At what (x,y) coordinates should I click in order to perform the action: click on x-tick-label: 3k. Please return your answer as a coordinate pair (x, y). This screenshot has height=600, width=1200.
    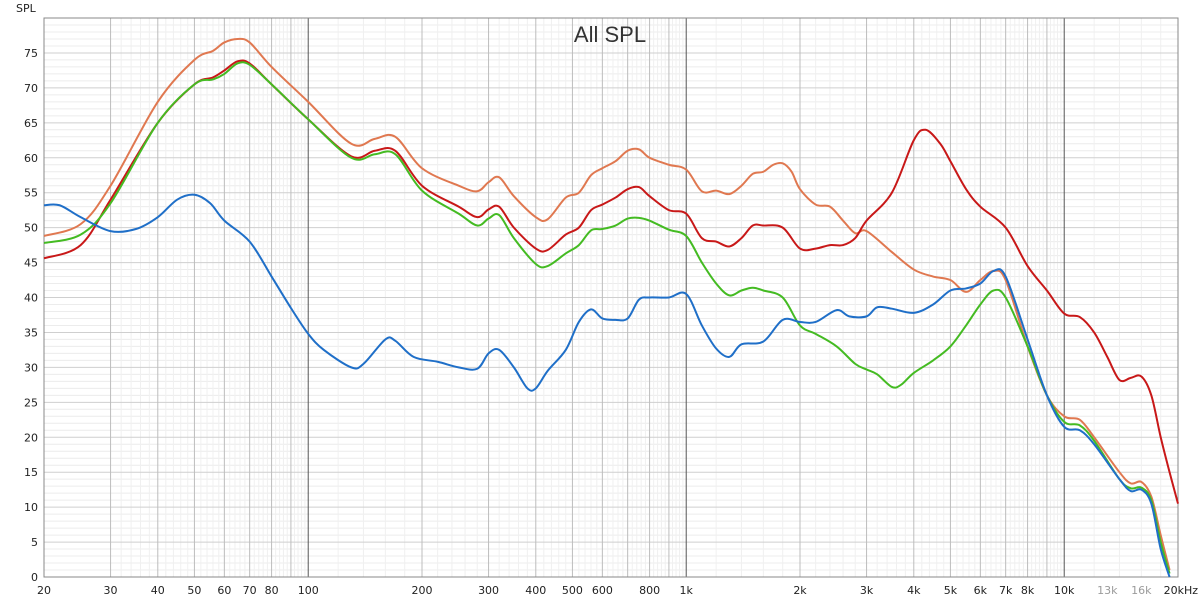
    Looking at the image, I should click on (867, 590).